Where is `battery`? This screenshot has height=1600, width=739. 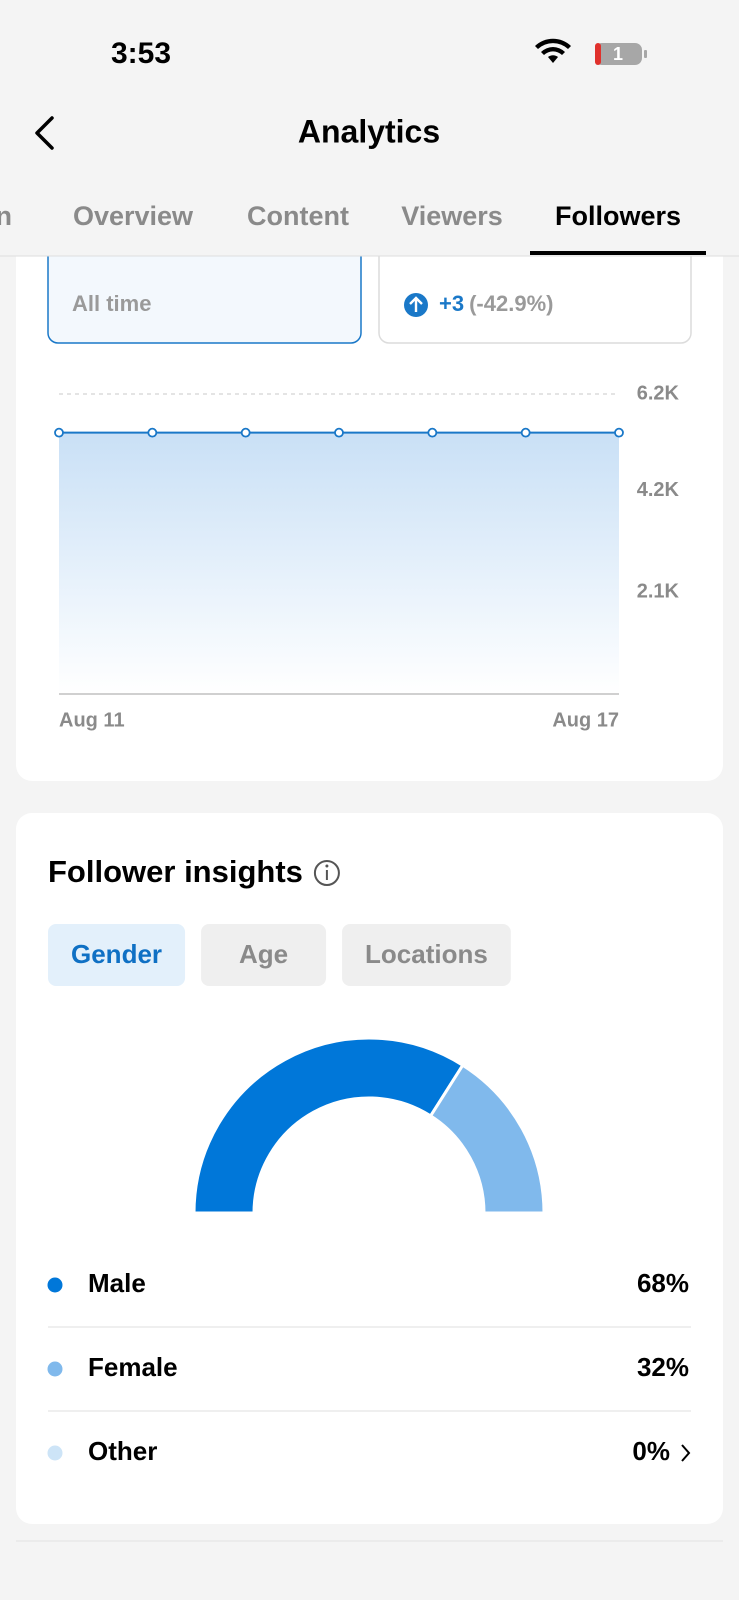 battery is located at coordinates (618, 54).